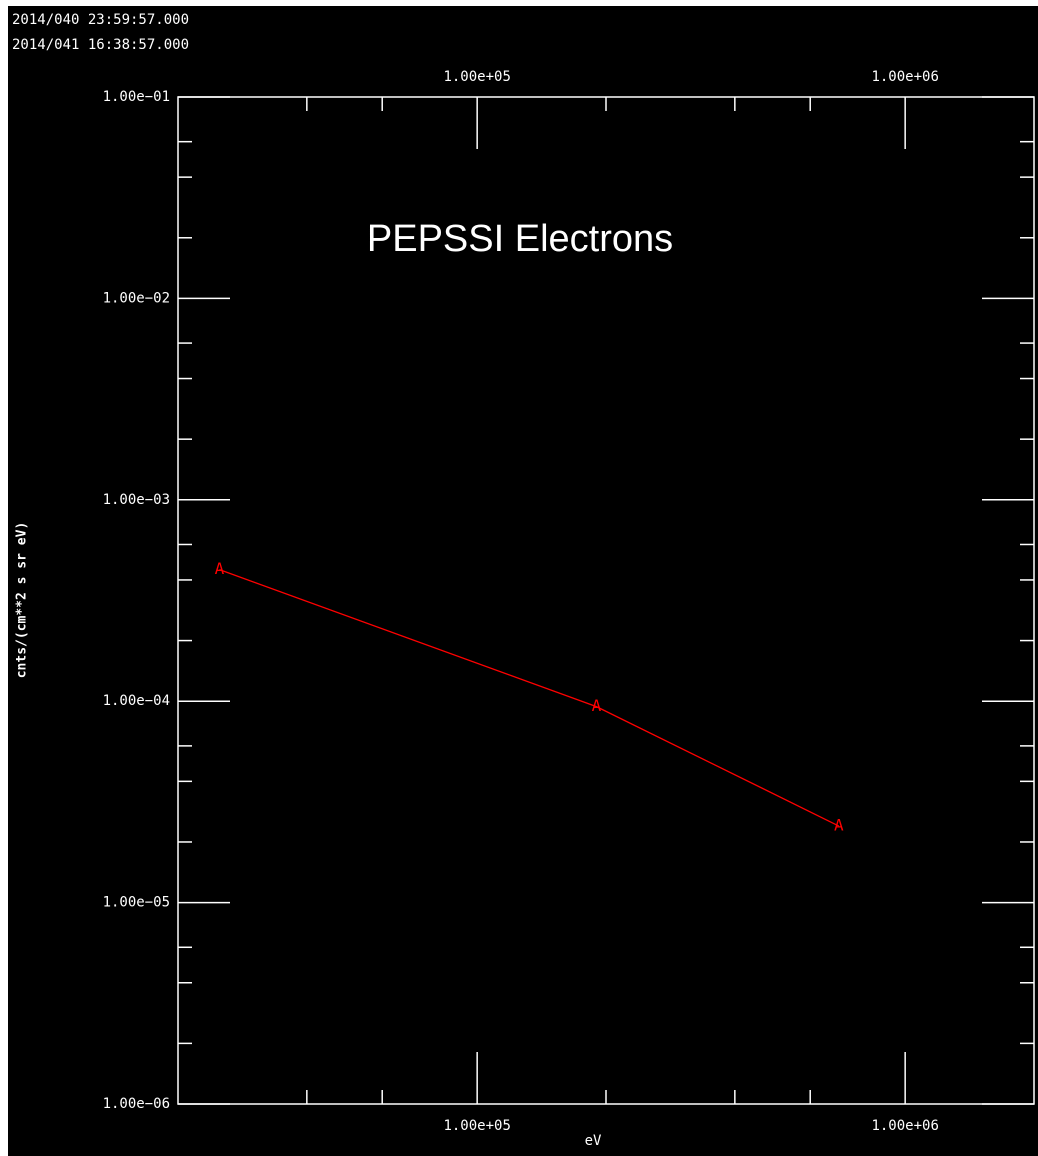  Describe the element at coordinates (100, 20) in the screenshot. I see `header-line: 2014/040 23:59:57.000` at that location.